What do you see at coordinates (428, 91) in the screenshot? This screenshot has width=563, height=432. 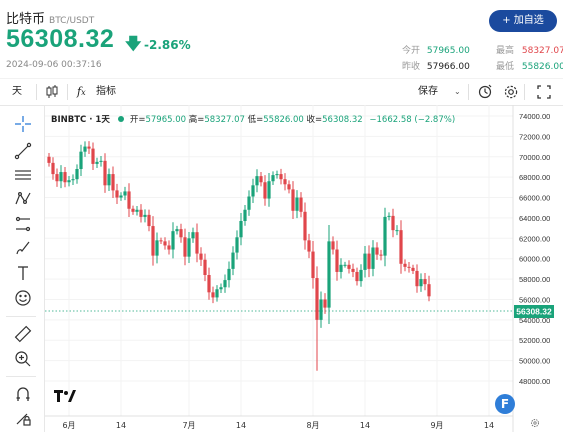 I see `save-button: 保存` at bounding box center [428, 91].